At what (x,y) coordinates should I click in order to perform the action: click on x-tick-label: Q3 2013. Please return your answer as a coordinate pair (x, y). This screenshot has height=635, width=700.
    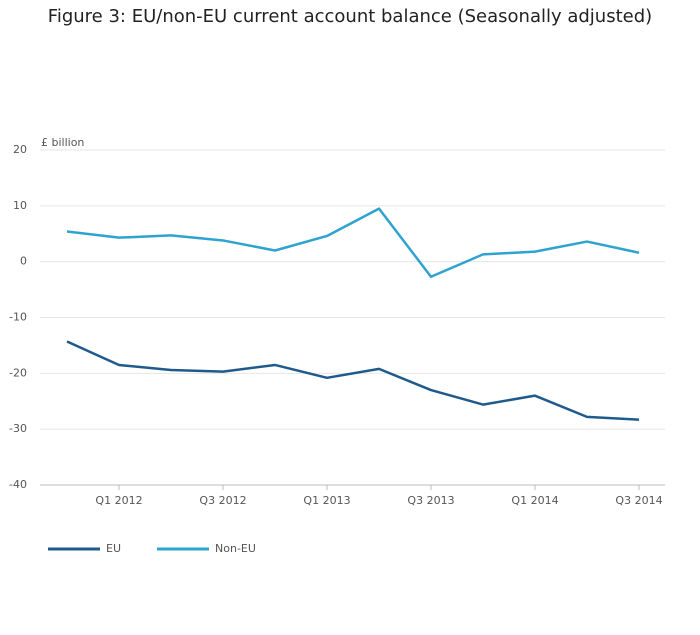
    Looking at the image, I should click on (430, 500).